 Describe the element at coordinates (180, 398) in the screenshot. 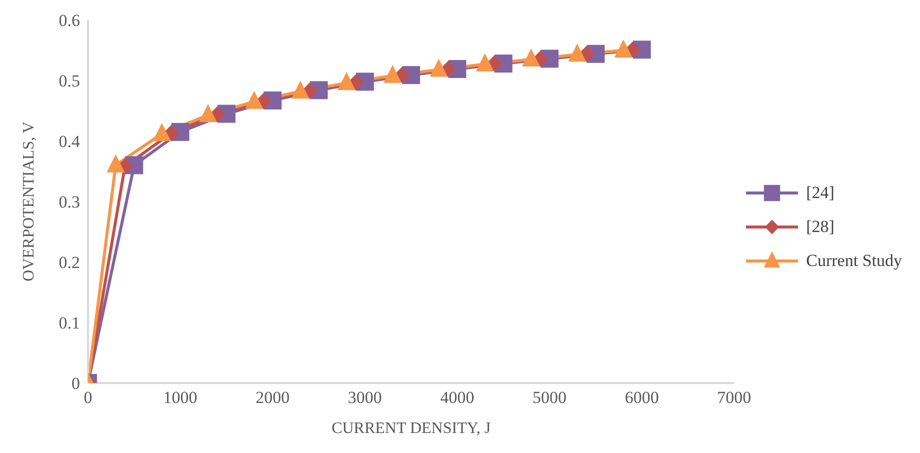

I see `x-tick-label: 1000` at that location.